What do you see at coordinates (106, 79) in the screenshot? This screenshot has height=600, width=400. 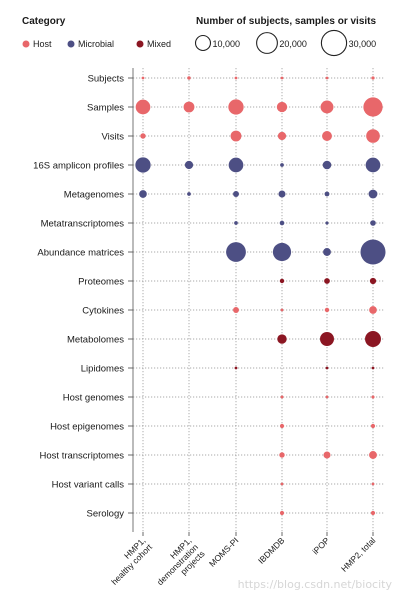 I see `row-label: Subjects` at bounding box center [106, 79].